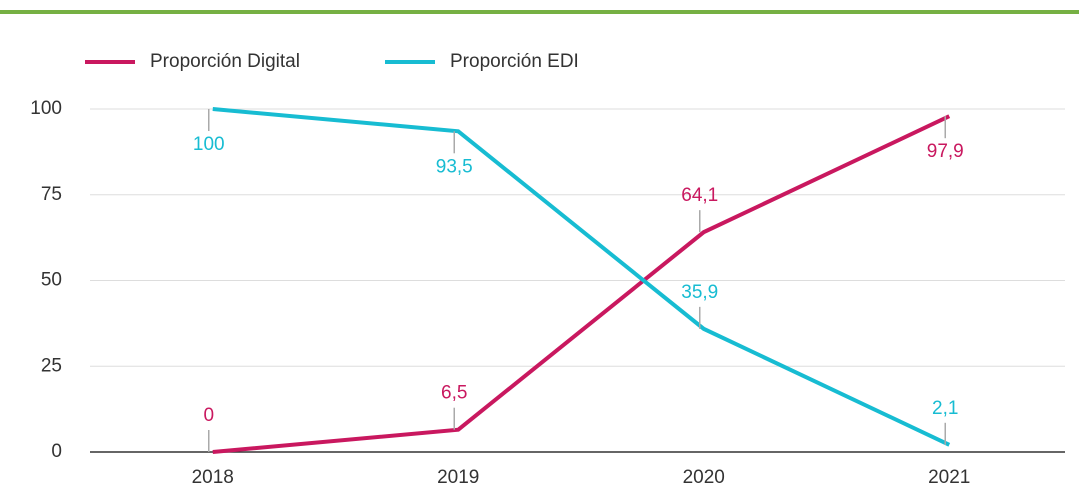 The image size is (1079, 494). Describe the element at coordinates (704, 477) in the screenshot. I see `x-tick-label: 2020` at that location.